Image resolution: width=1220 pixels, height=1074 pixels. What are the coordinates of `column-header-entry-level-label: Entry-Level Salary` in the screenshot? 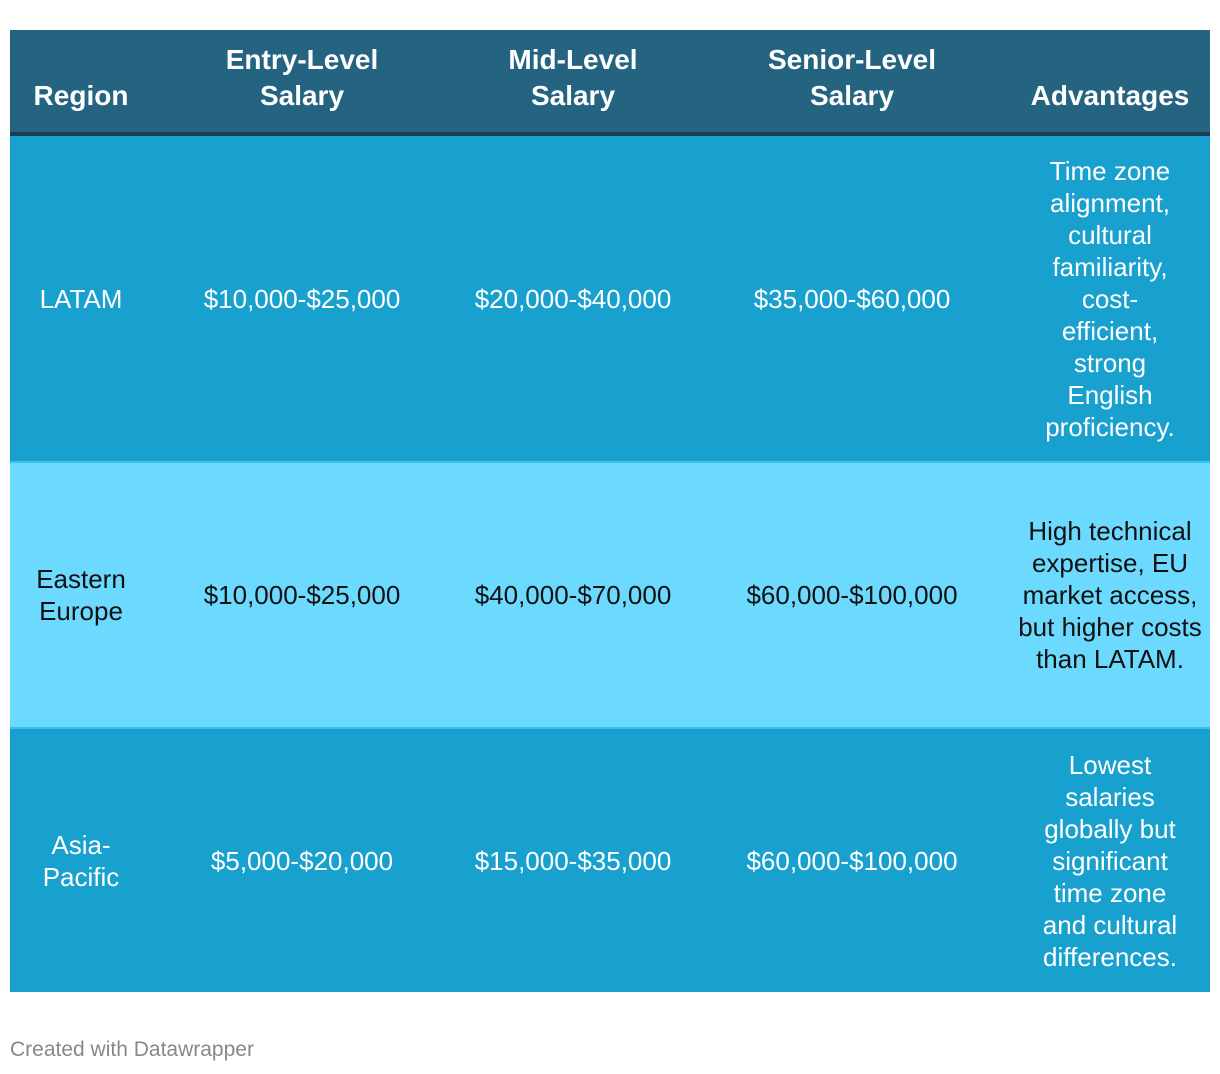 It's located at (302, 77).